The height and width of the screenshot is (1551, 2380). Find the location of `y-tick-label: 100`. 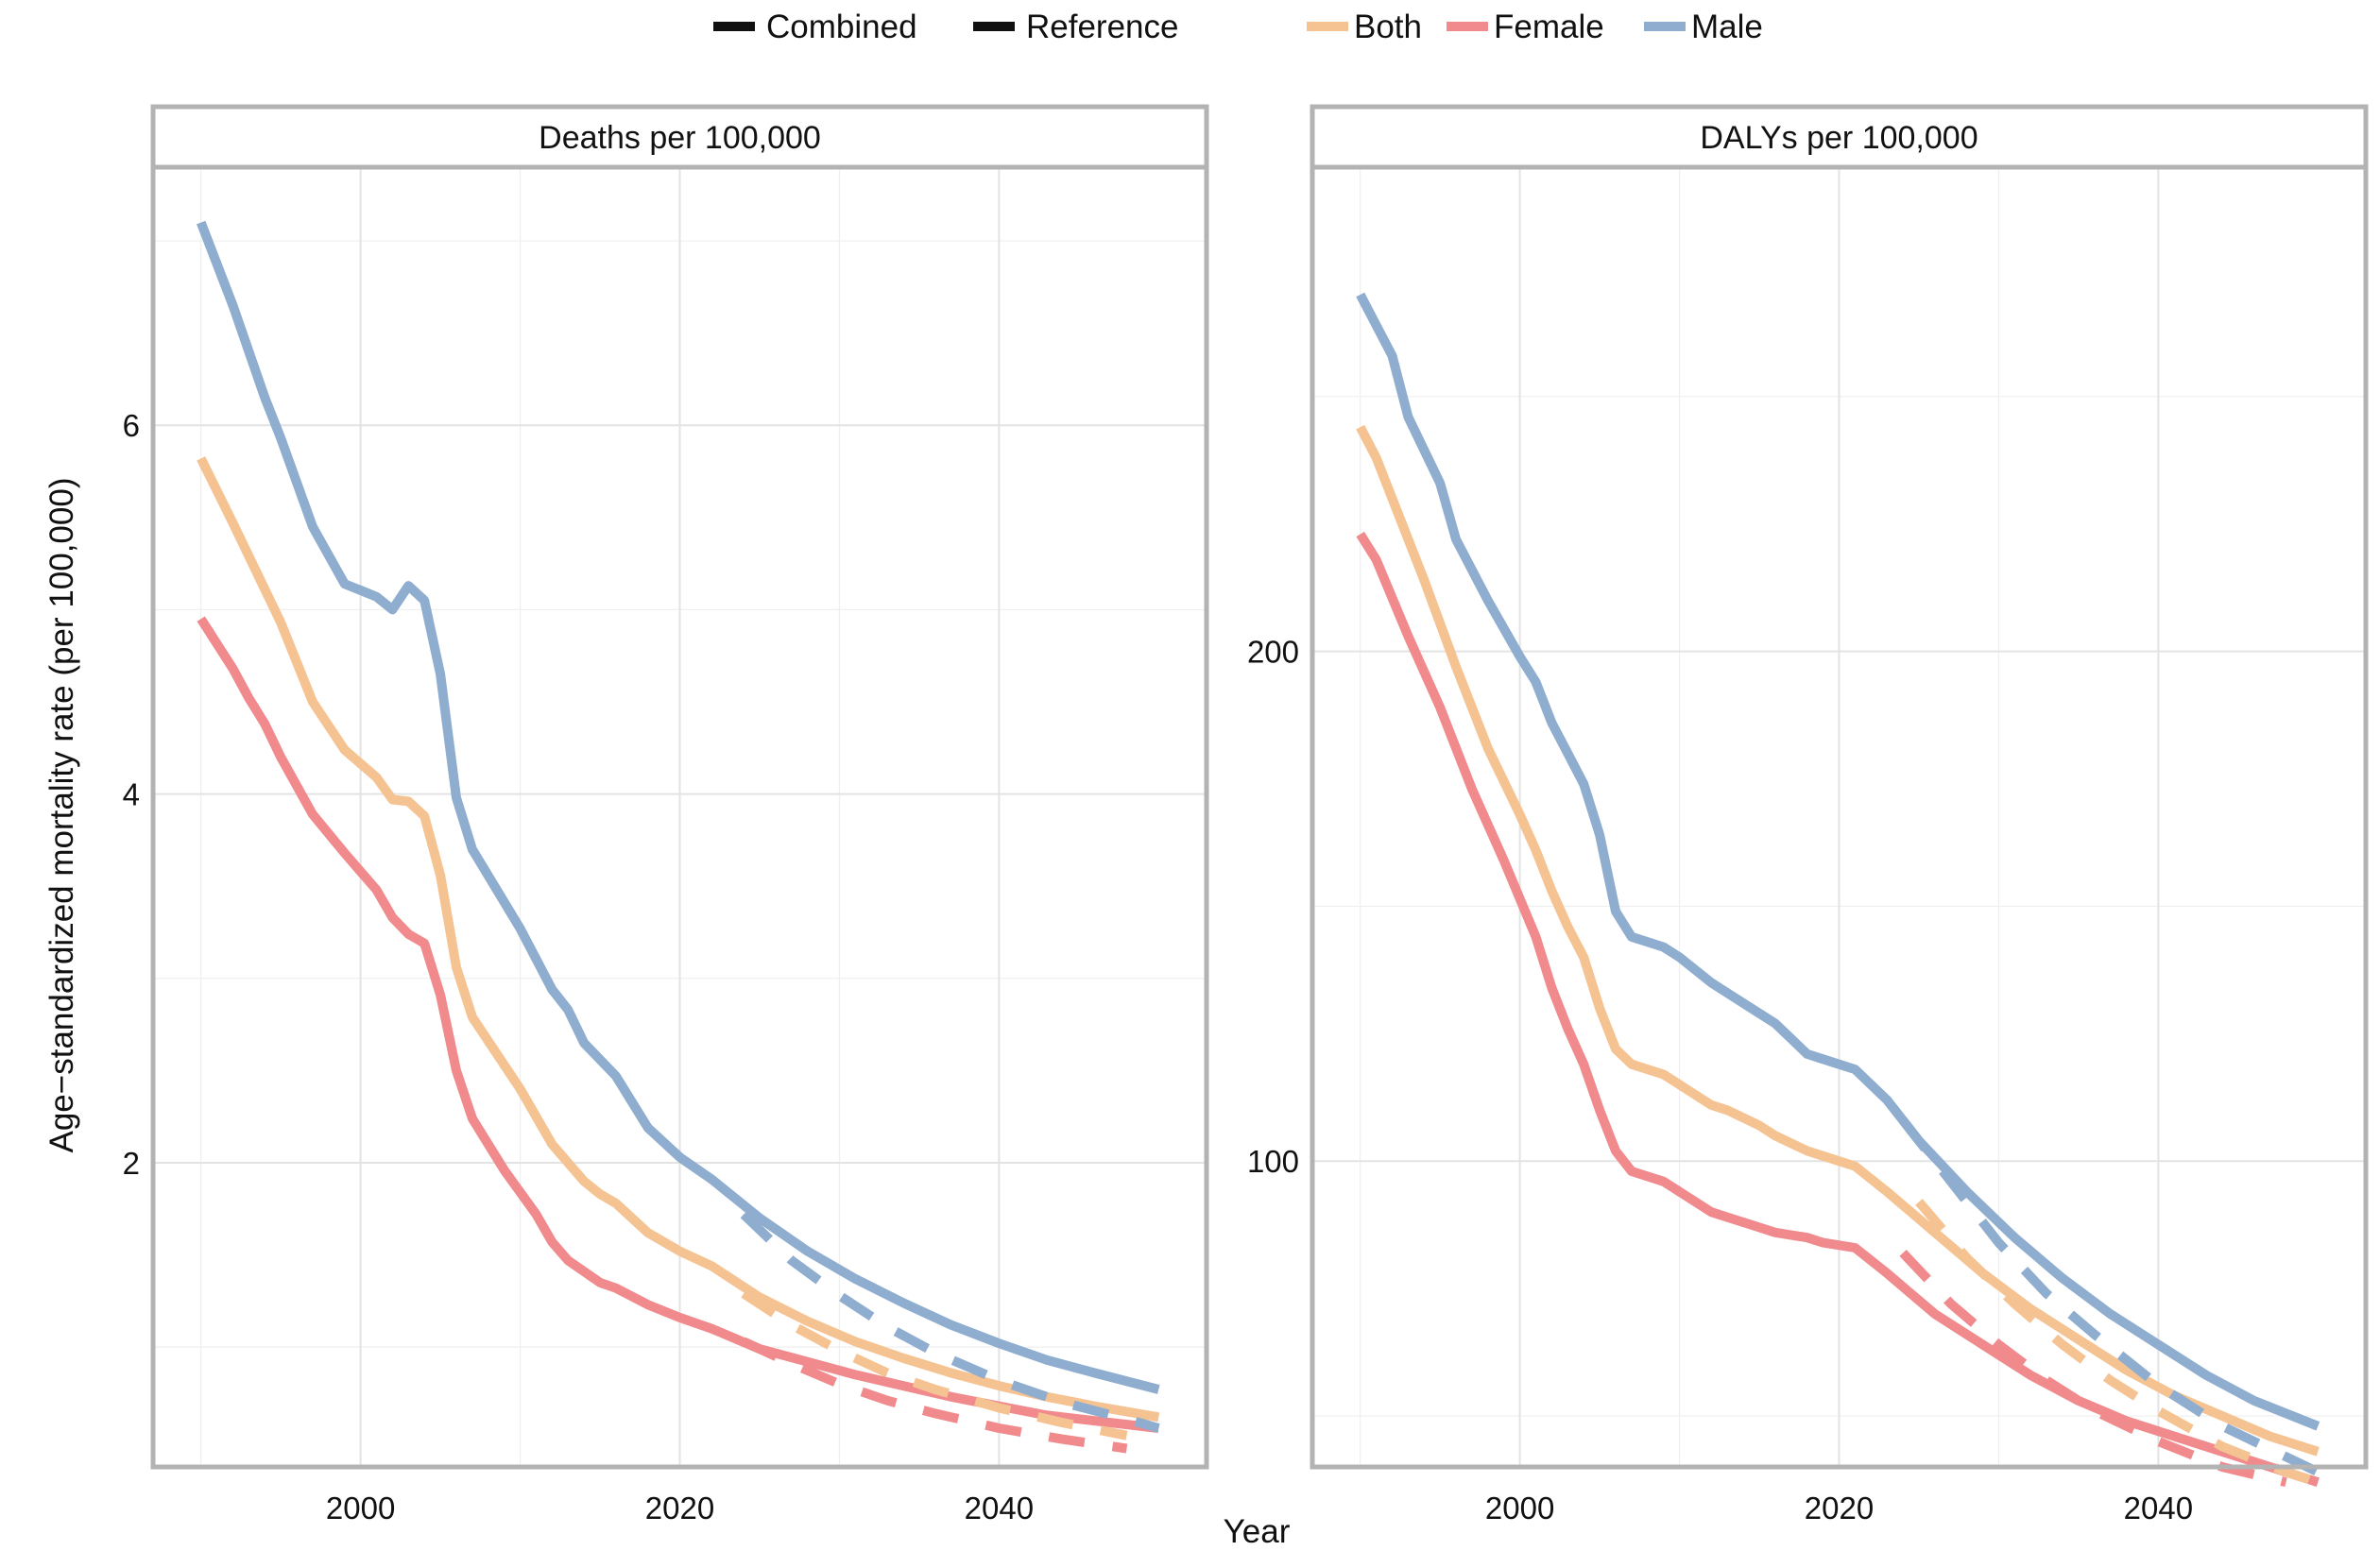

y-tick-label: 100 is located at coordinates (1273, 1161).